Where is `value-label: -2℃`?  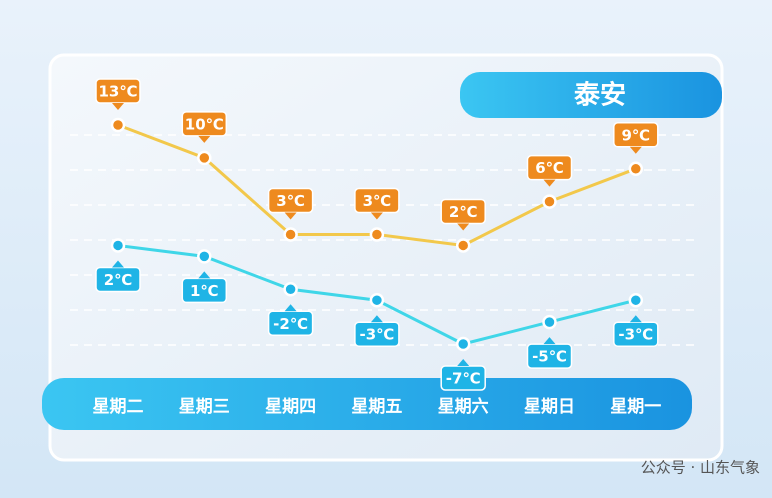
value-label: -2℃ is located at coordinates (290, 324).